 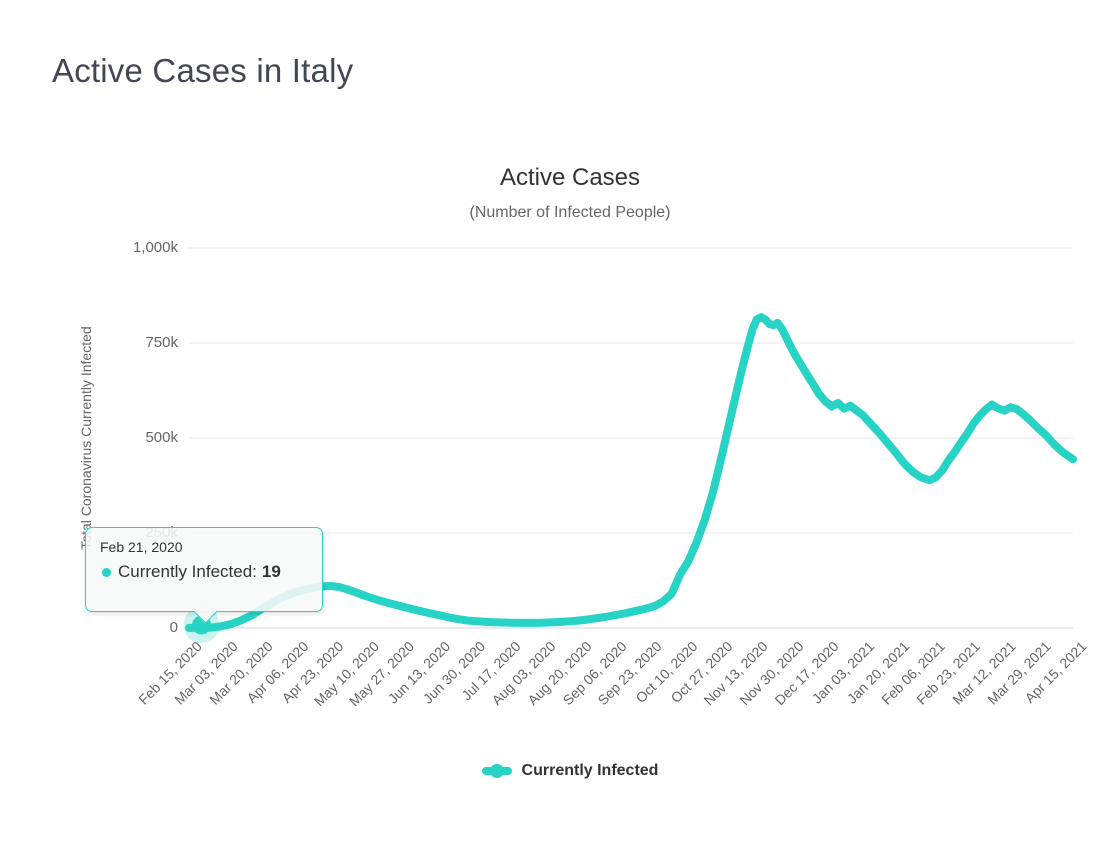 I want to click on tooltip-date: Feb 21, 2020, so click(x=141, y=547).